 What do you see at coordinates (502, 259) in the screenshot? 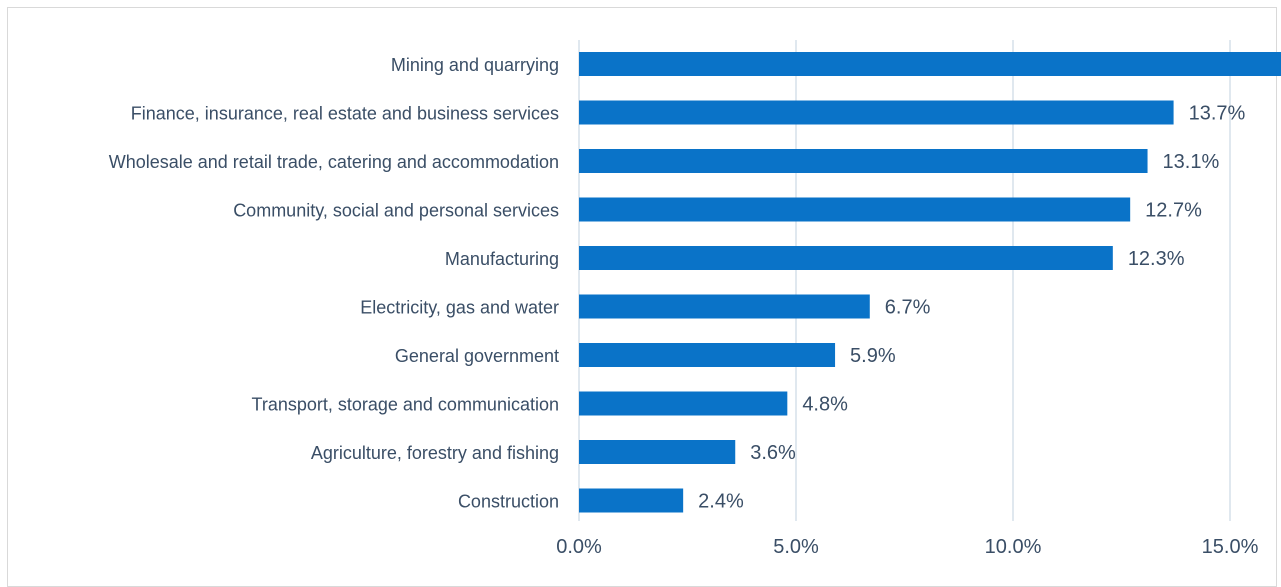
I see `category-label: Manufacturing` at bounding box center [502, 259].